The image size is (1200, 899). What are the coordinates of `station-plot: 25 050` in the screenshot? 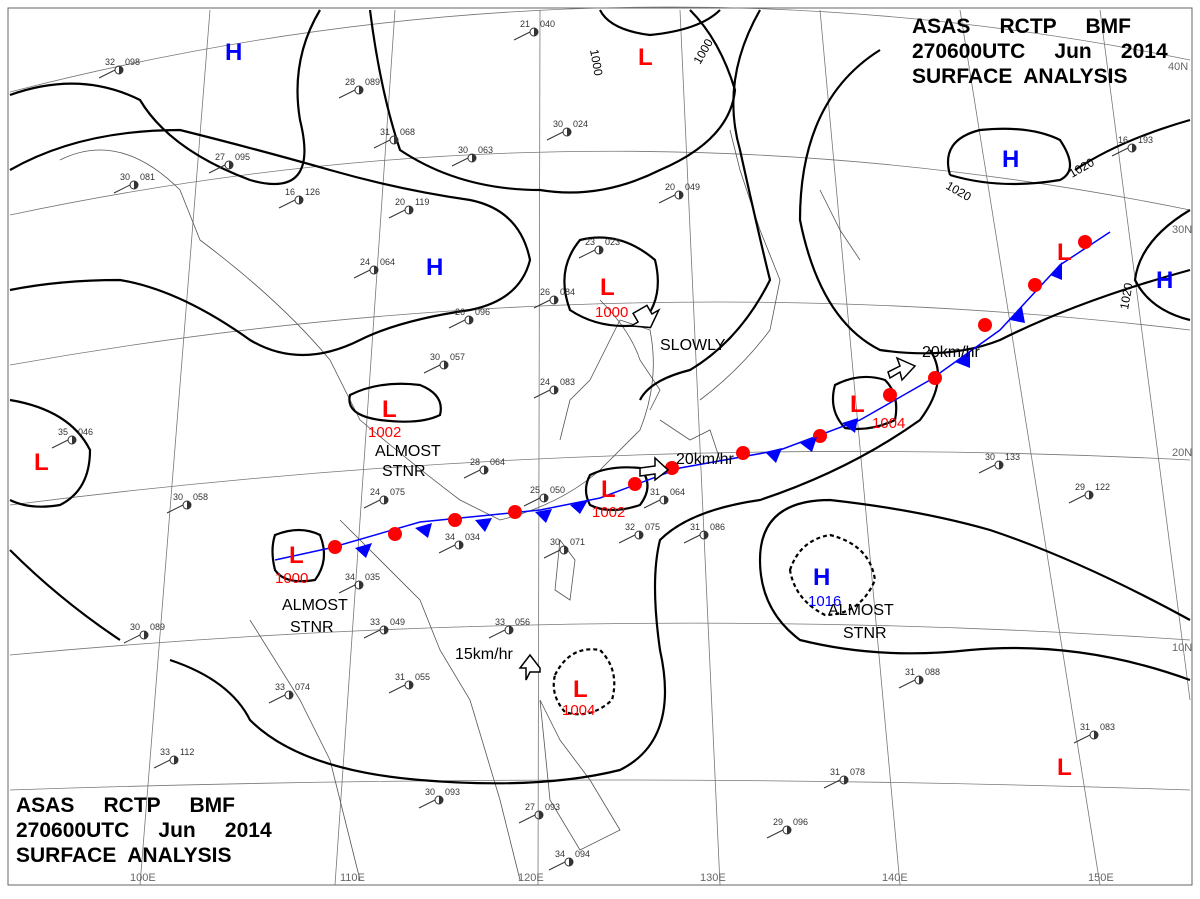 It's located at (544, 496).